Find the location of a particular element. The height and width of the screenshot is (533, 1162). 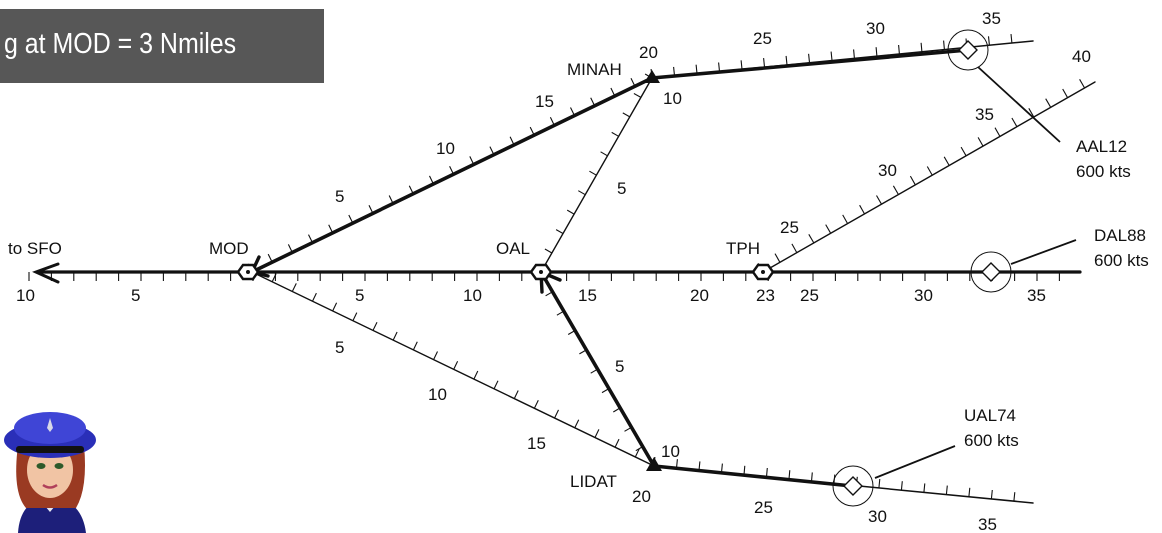

dal88-speed: 600 kts is located at coordinates (1121, 260).